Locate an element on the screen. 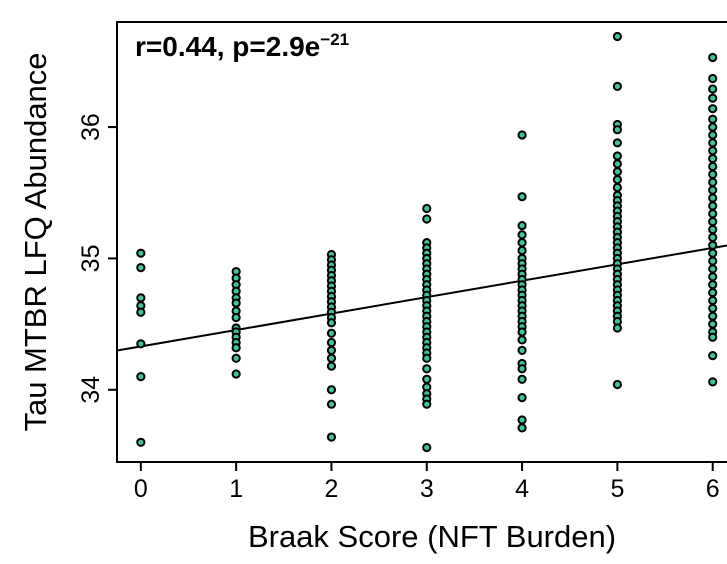 This screenshot has height=564, width=727. x-tick-label: 3 is located at coordinates (427, 489).